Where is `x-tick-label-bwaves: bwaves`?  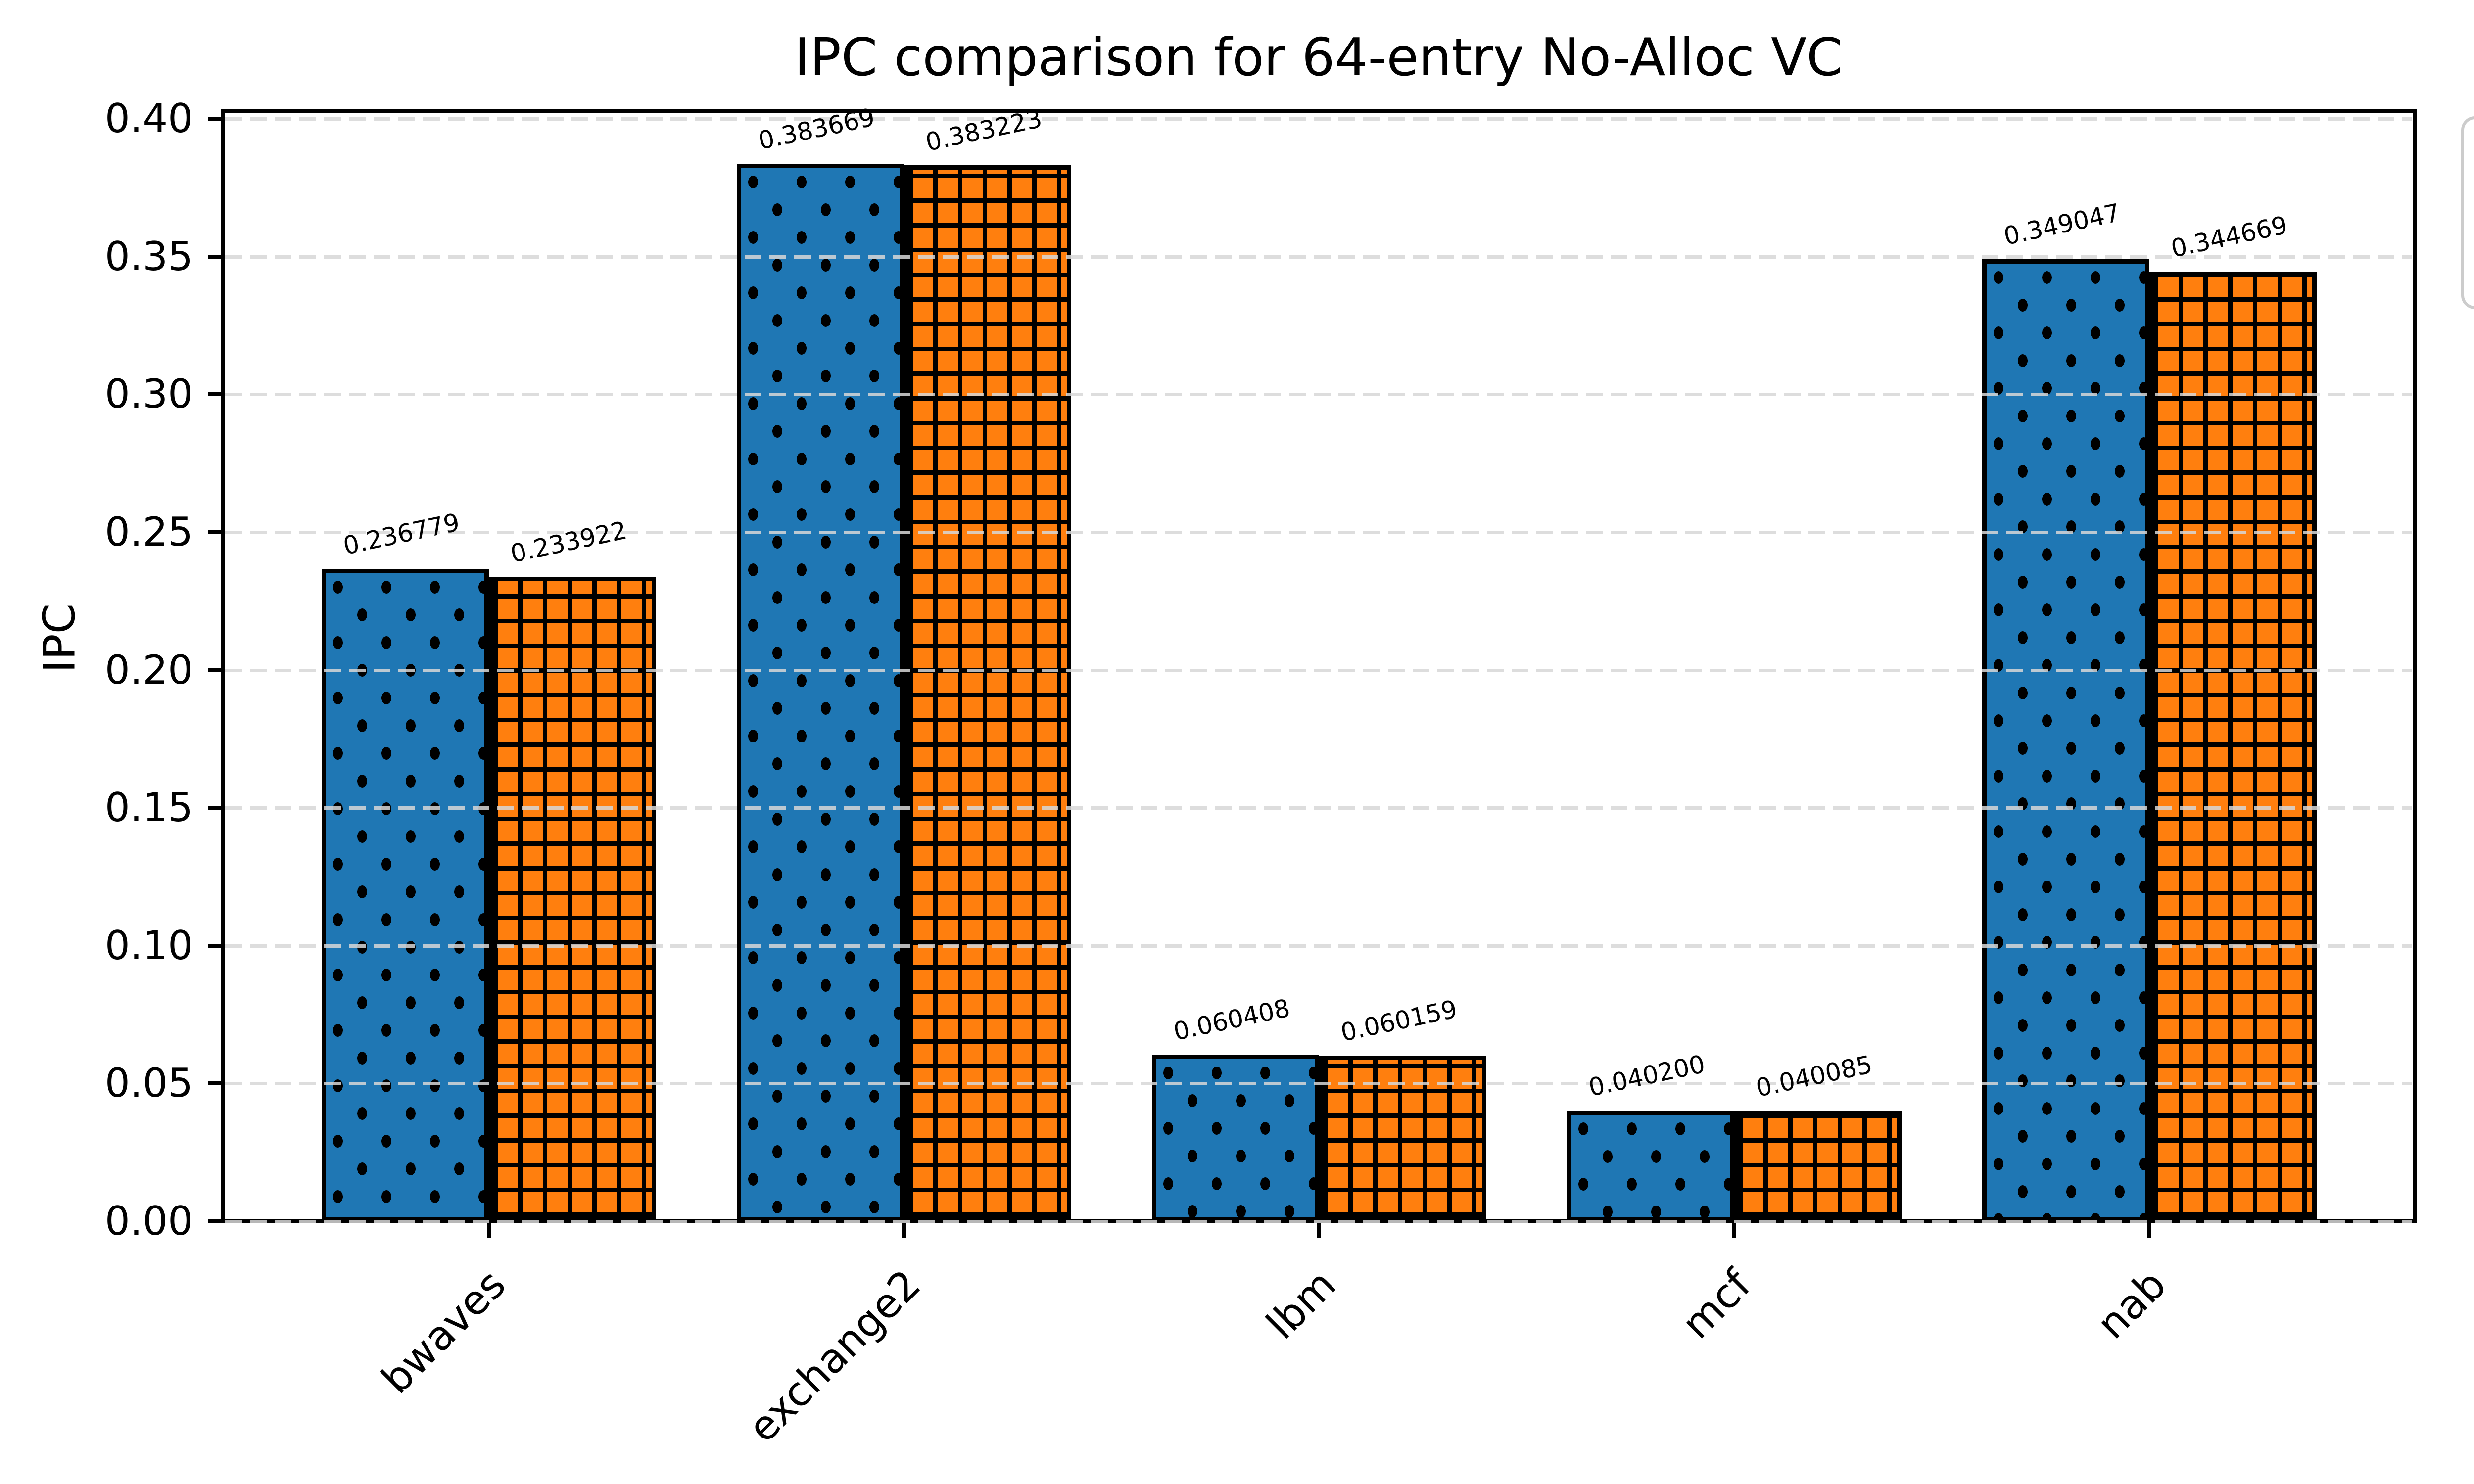 x-tick-label-bwaves: bwaves is located at coordinates (444, 1332).